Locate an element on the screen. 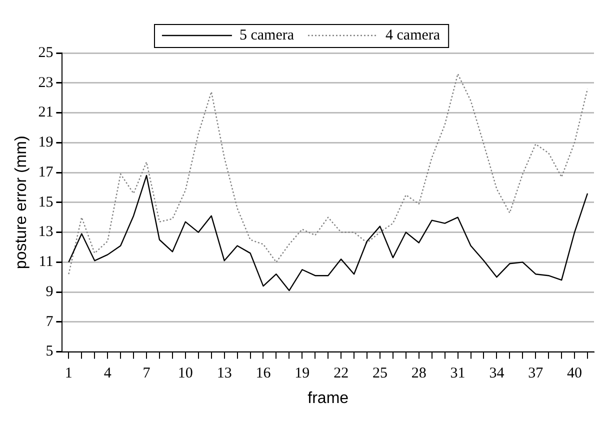 The width and height of the screenshot is (614, 427). x-tick-label: 1 is located at coordinates (68, 374).